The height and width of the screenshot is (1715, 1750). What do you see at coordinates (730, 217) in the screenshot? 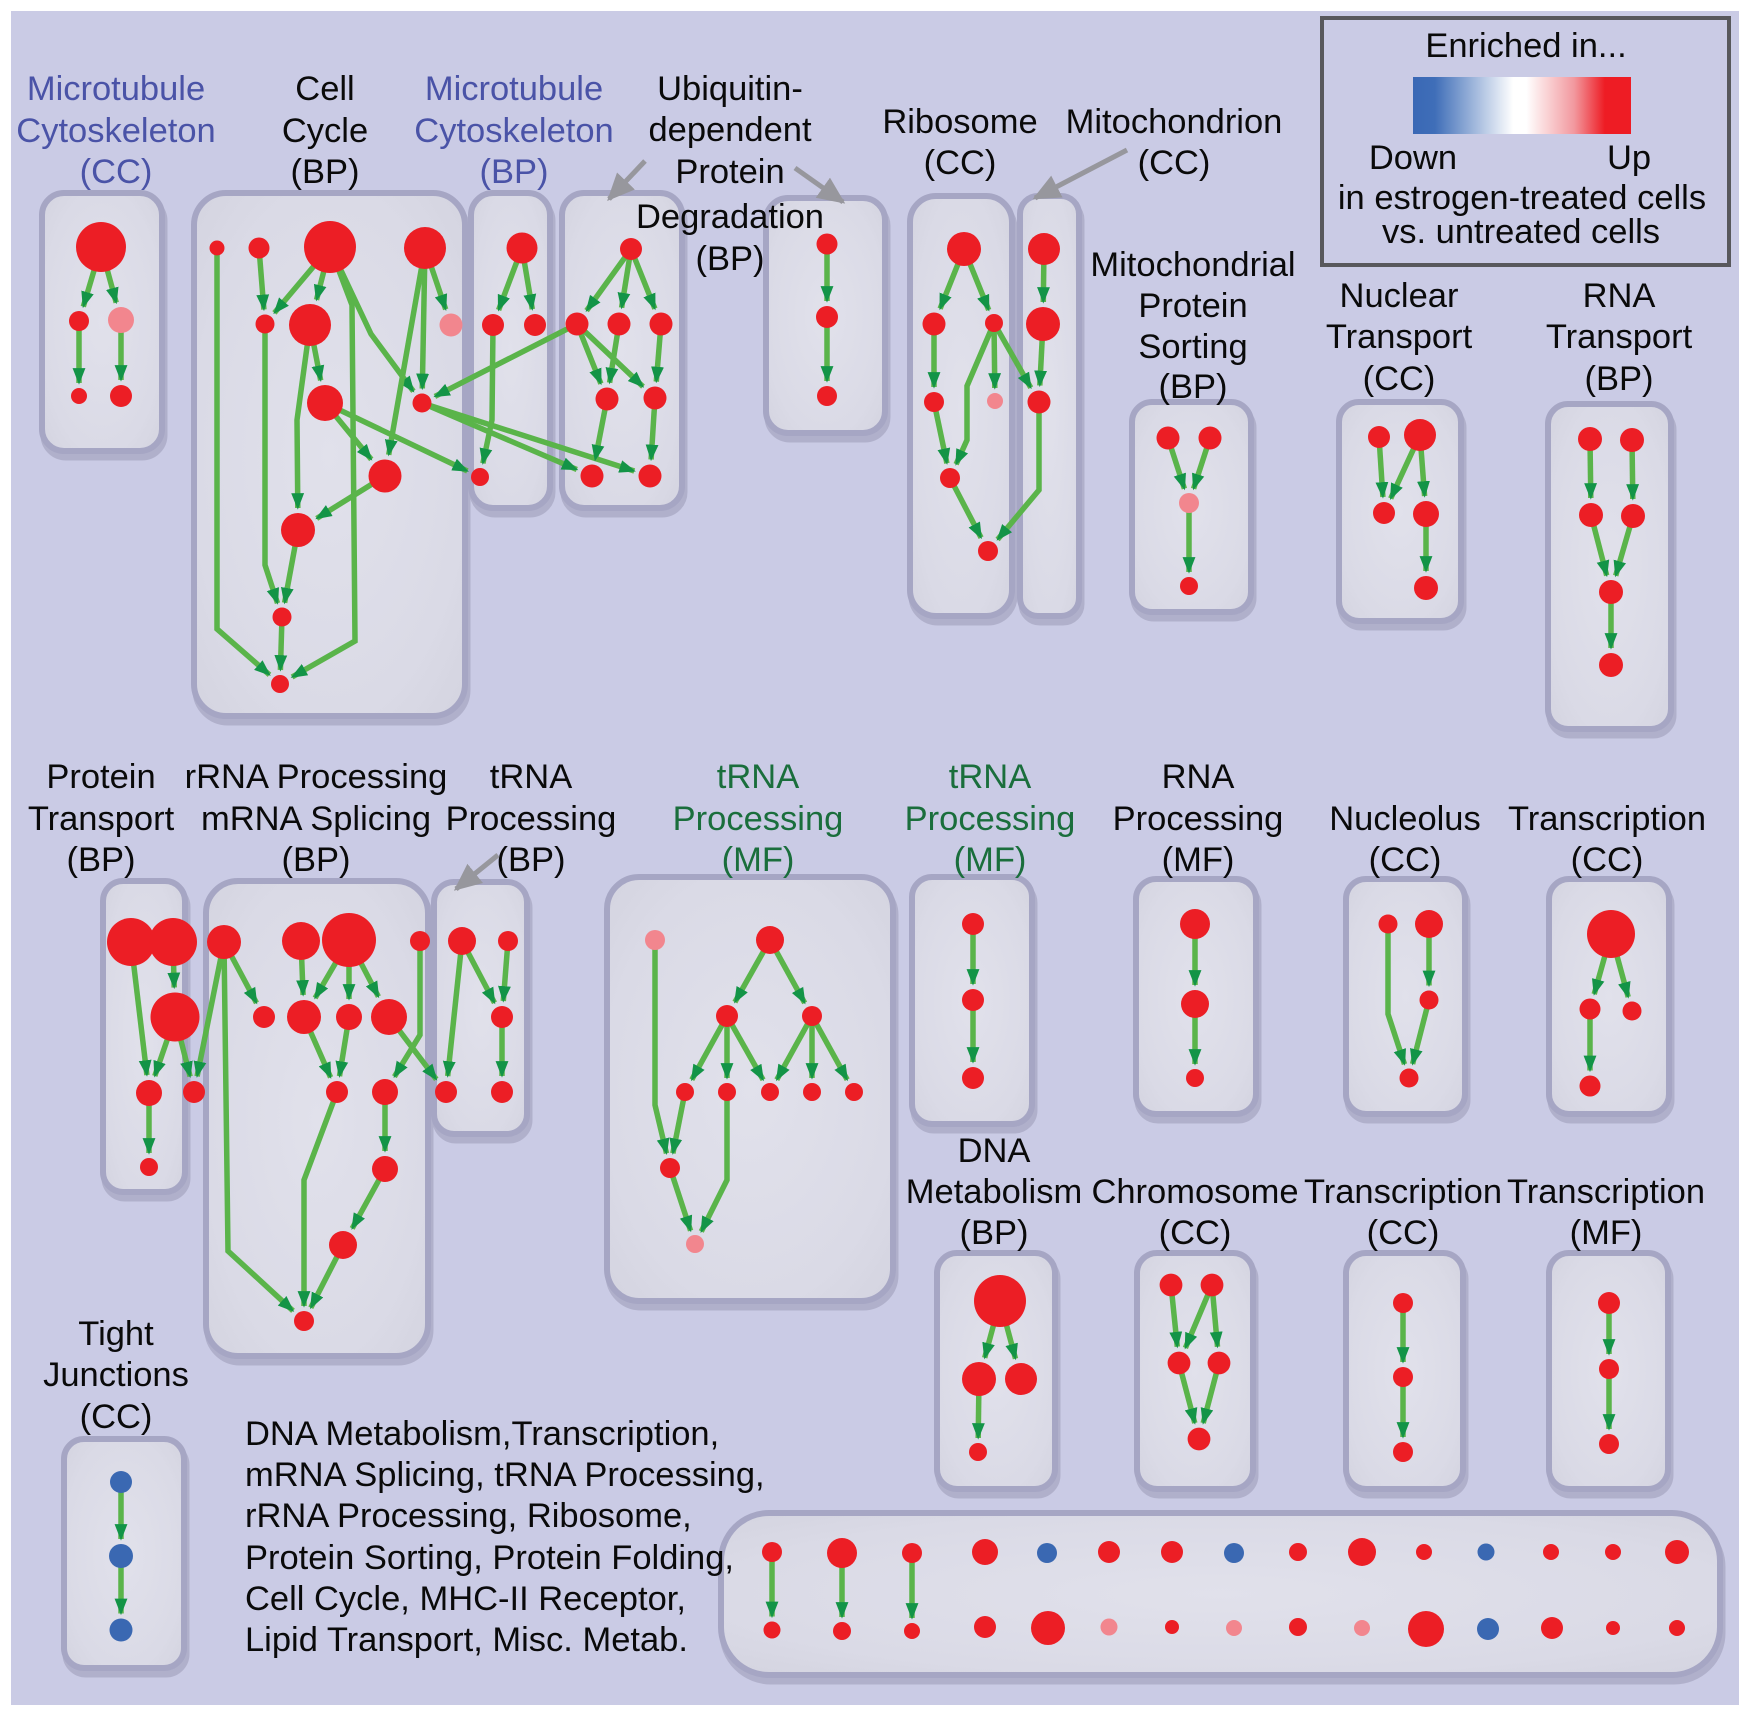
I see `svg-text: Degradation` at bounding box center [730, 217].